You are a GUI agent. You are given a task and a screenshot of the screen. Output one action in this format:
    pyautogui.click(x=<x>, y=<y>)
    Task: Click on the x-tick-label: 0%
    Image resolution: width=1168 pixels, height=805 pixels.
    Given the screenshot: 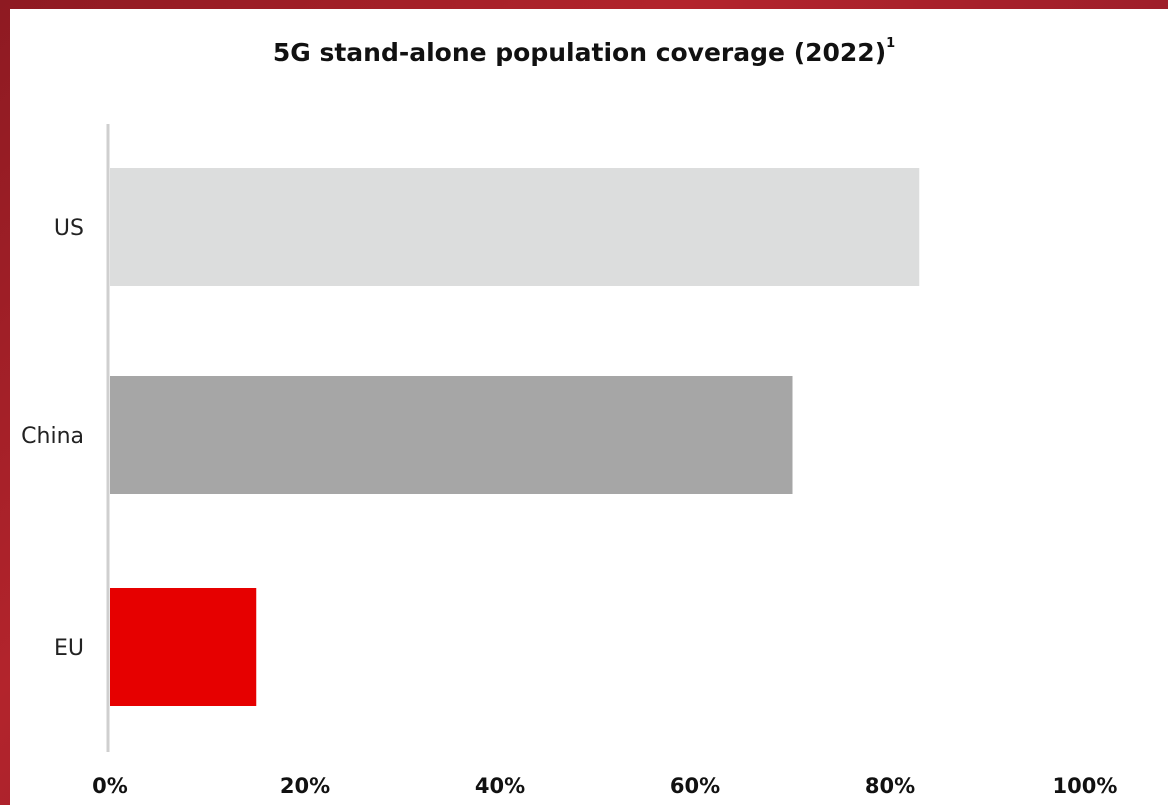 What is the action you would take?
    pyautogui.click(x=110, y=786)
    